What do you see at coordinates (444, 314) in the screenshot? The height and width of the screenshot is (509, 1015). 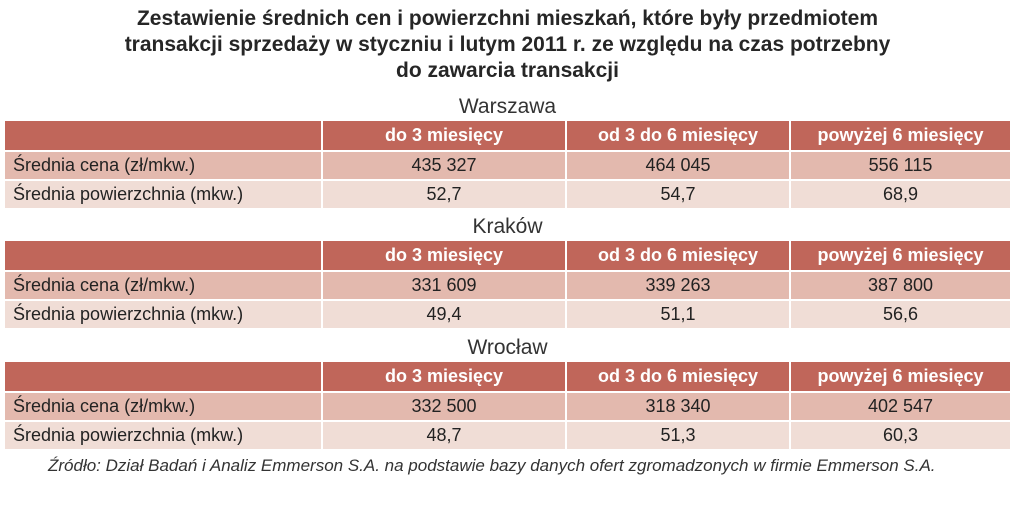 I see `cell: 49,4` at bounding box center [444, 314].